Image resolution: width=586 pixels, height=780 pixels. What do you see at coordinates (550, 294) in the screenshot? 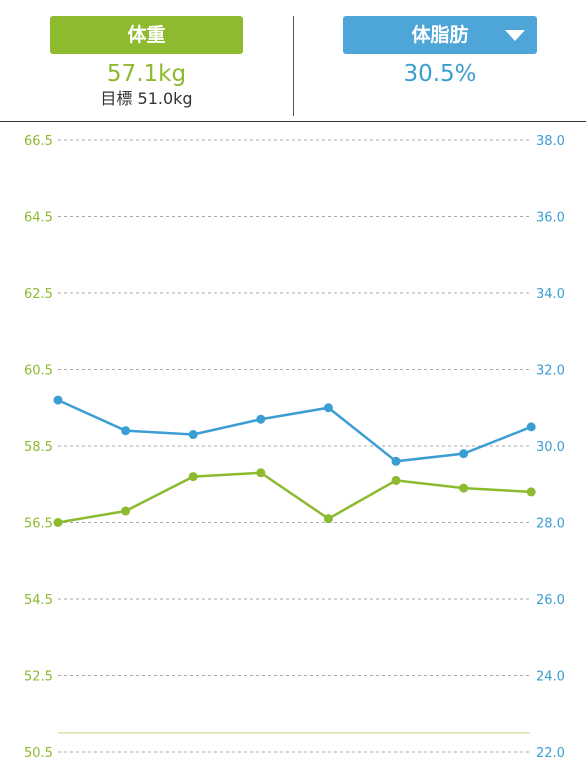
I see `right-tick-label: 34.0` at bounding box center [550, 294].